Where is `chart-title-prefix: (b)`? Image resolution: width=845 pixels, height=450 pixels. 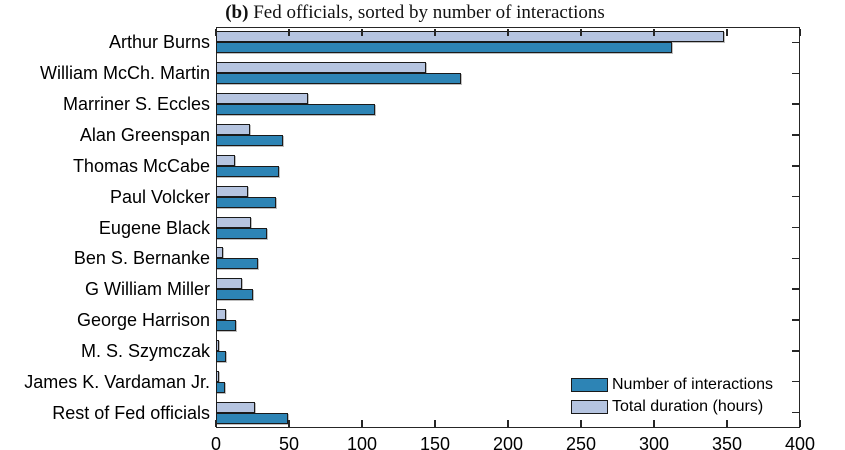 chart-title-prefix: (b) is located at coordinates (237, 12).